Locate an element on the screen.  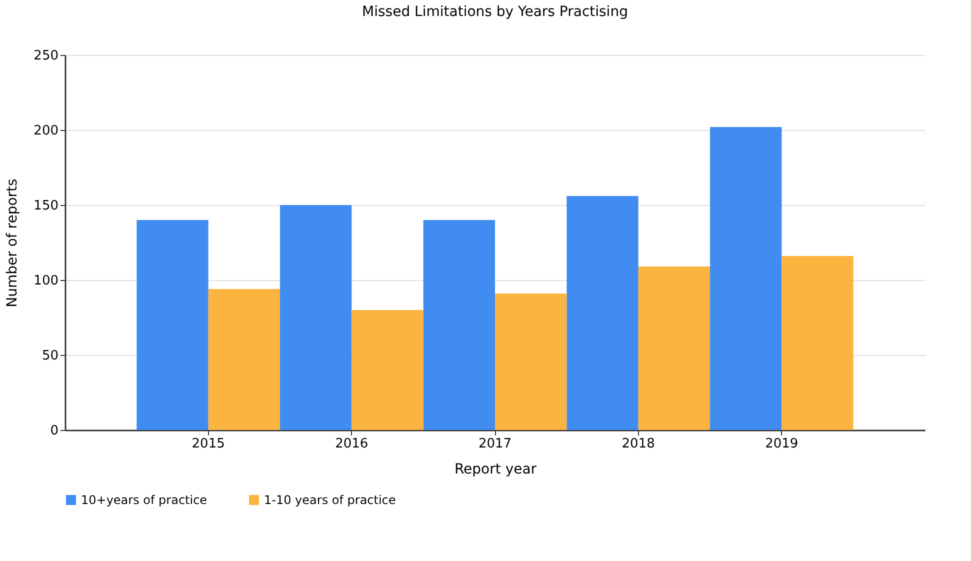
chart-title: Missed Limitations by Years Practising is located at coordinates (495, 12).